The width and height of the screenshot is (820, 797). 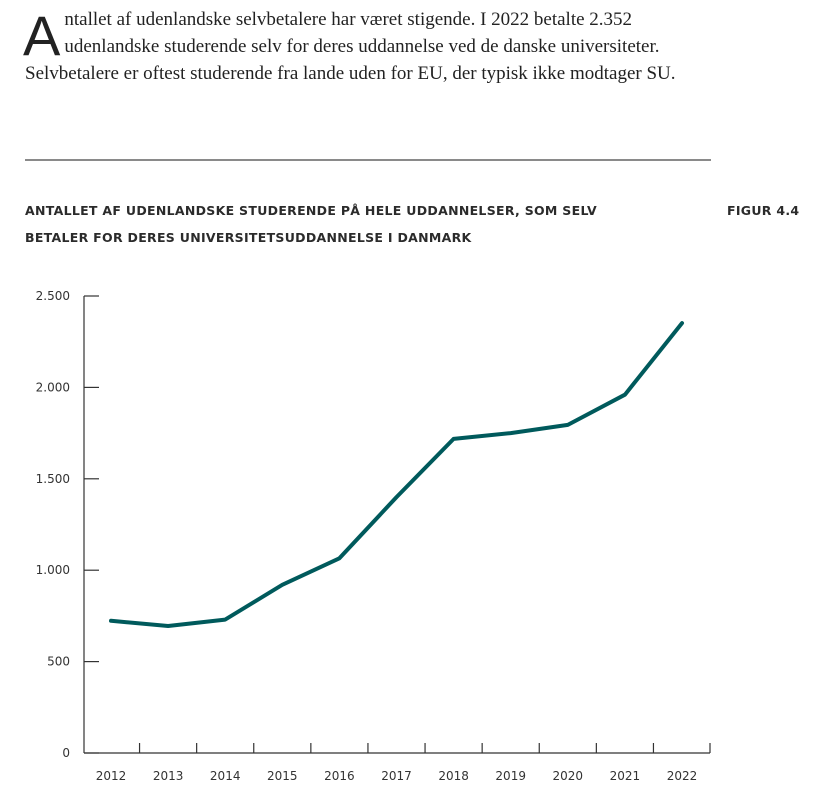 I want to click on x-tick-label: 2012, so click(x=111, y=776).